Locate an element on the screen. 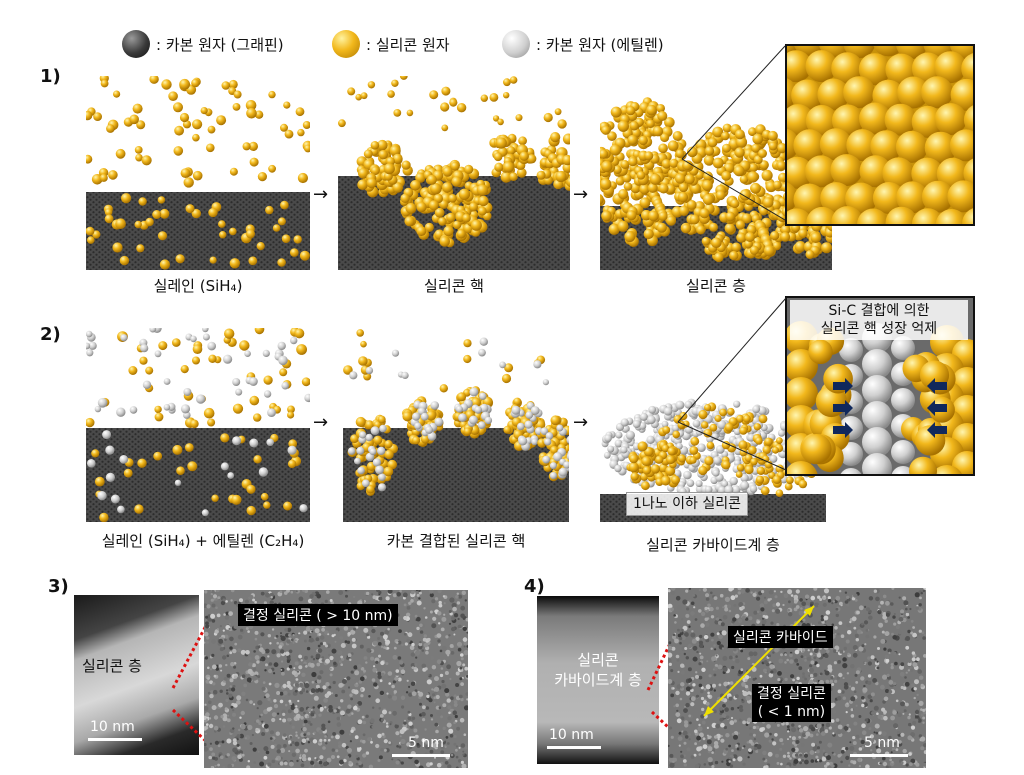 This screenshot has width=1024, height=775. inhibition-arrow-icon is located at coordinates (937, 386).